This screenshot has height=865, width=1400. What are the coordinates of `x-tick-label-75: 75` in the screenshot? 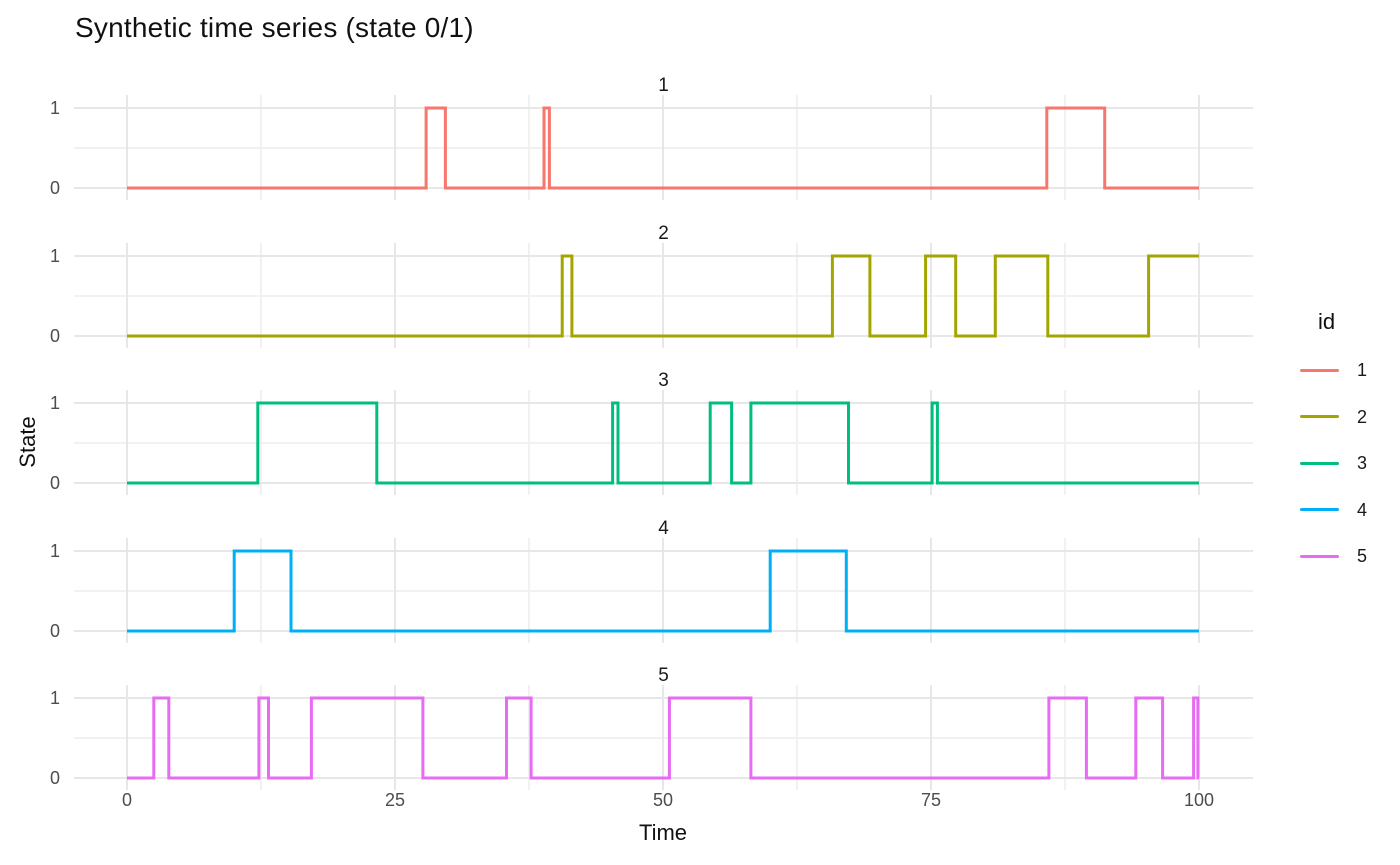 It's located at (931, 800).